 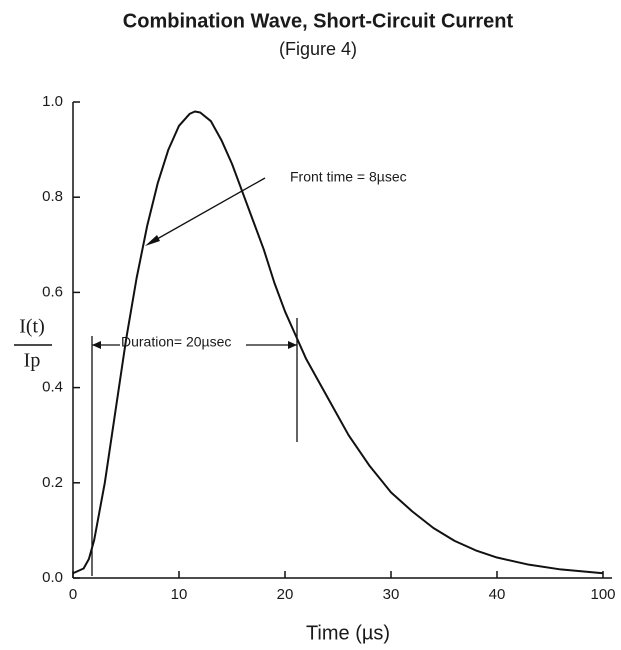 What do you see at coordinates (52, 577) in the screenshot?
I see `y-tick-label: 0.0` at bounding box center [52, 577].